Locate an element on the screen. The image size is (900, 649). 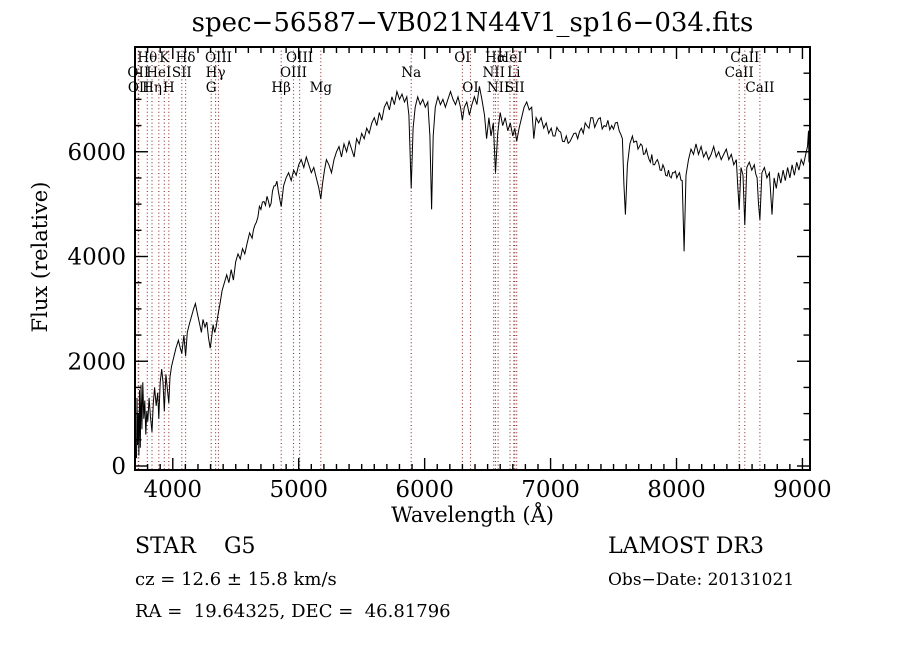
y-tick-label: 2000 is located at coordinates (96, 362).